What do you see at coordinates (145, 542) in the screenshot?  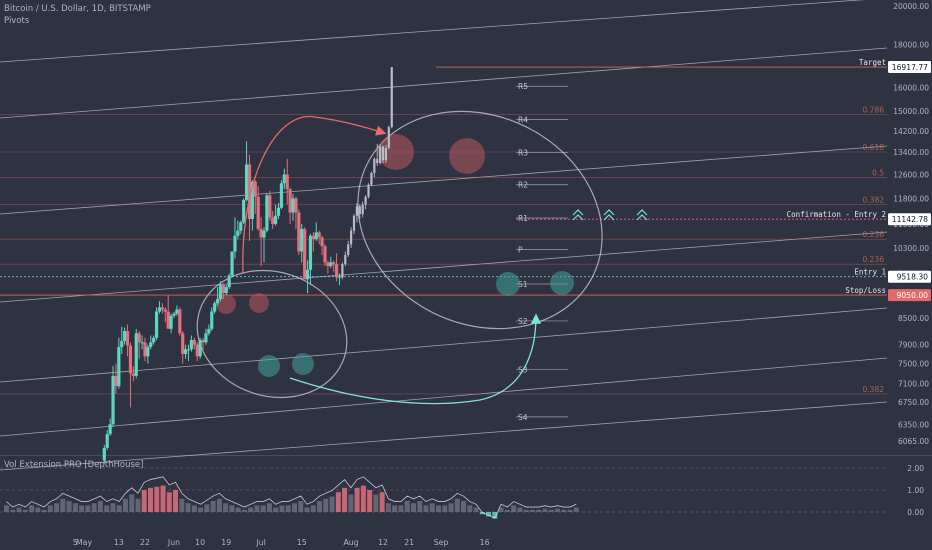 I see `x-tick-label: 22` at bounding box center [145, 542].